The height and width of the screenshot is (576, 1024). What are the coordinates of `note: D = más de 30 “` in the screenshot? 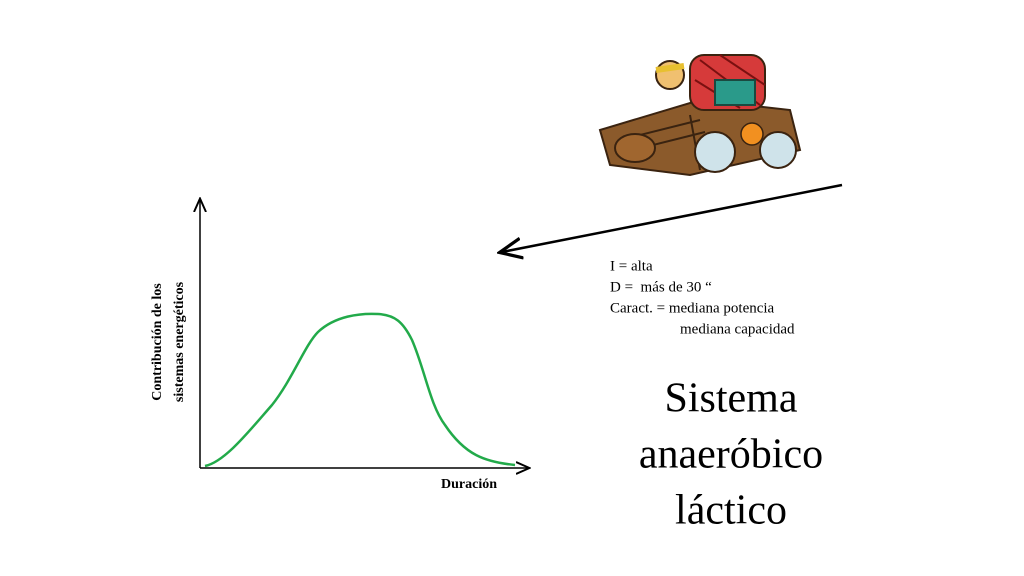 It's located at (661, 287).